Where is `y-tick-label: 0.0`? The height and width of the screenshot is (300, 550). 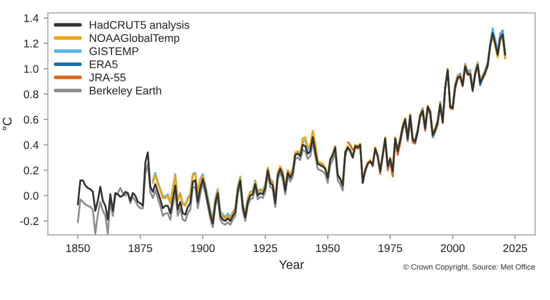
y-tick-label: 0.0 is located at coordinates (31, 196).